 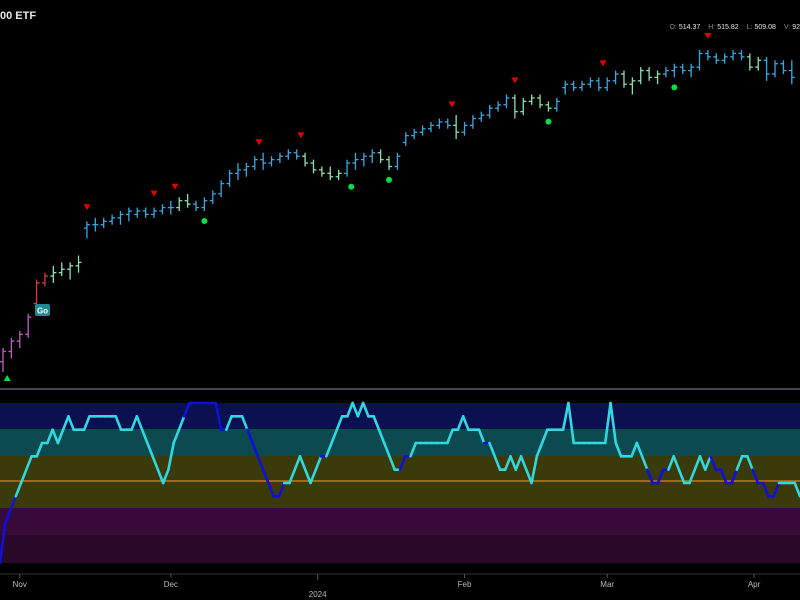 What do you see at coordinates (673, 27) in the screenshot?
I see `open-key: O:` at bounding box center [673, 27].